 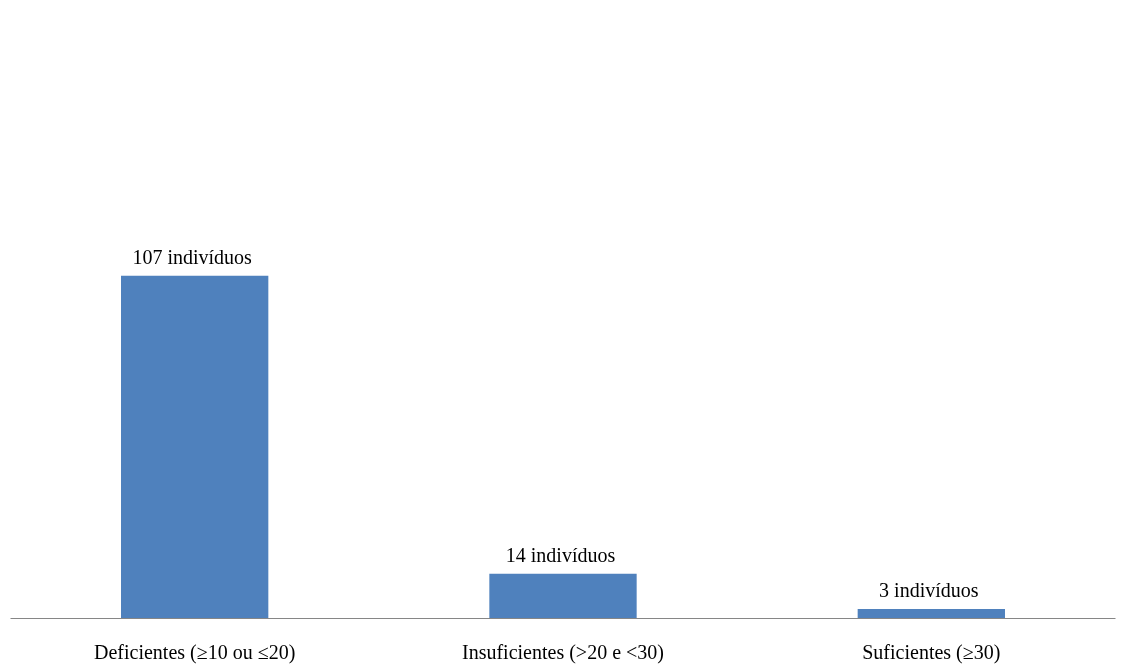 I want to click on x-tick-label: Suficientes (≥30), so click(x=931, y=652).